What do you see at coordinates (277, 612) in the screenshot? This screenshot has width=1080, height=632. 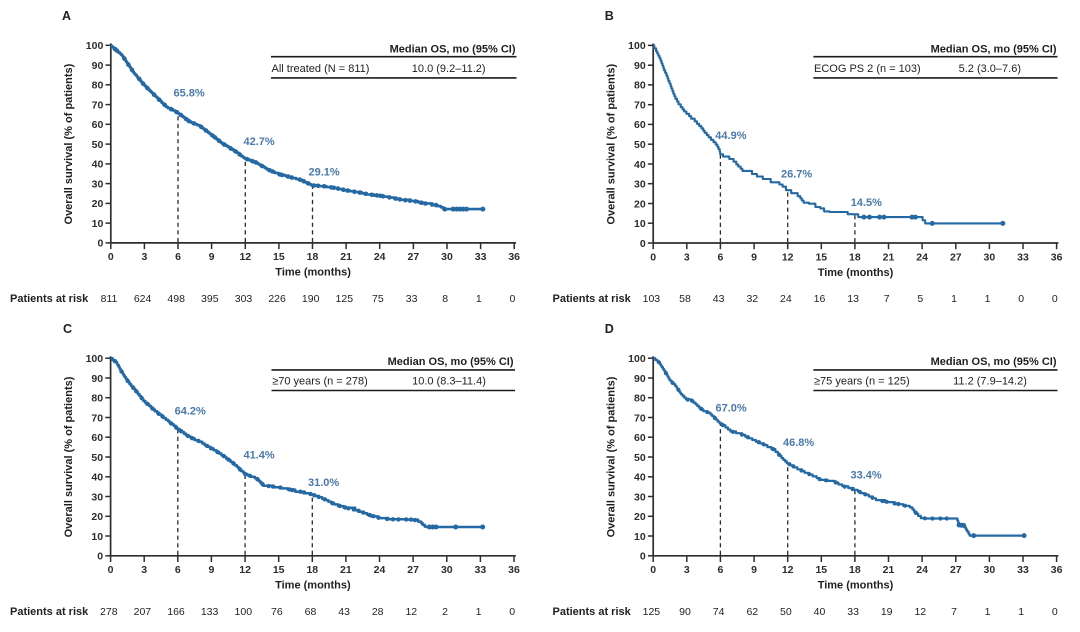 I see `svg-text: 76` at bounding box center [277, 612].